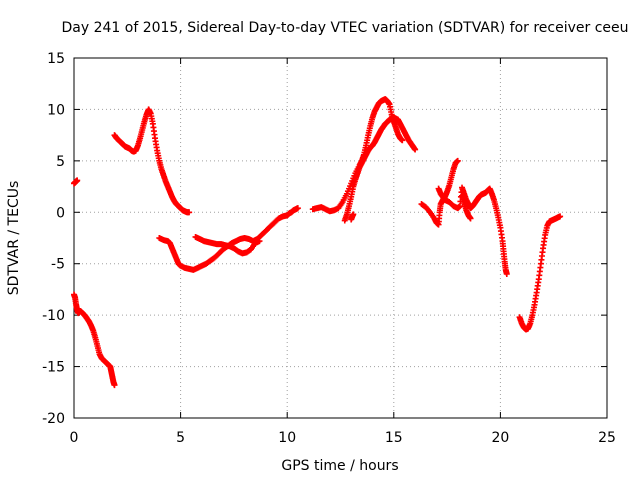 The width and height of the screenshot is (640, 480). Describe the element at coordinates (14, 238) in the screenshot. I see `y-axis-label: SDTVAR / TECUs` at that location.